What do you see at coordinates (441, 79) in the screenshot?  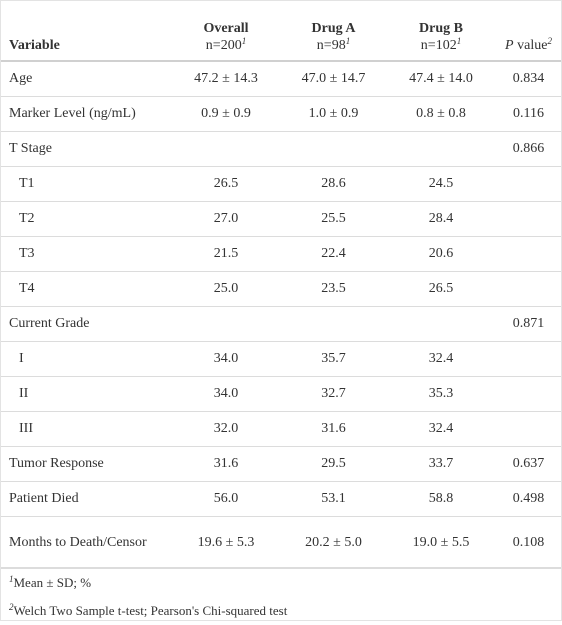 I see `cell-value: 47.4 ± 14.0` at bounding box center [441, 79].